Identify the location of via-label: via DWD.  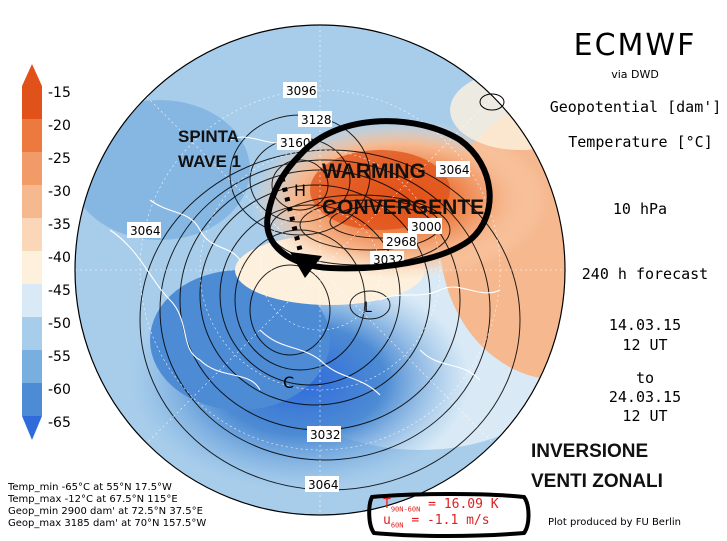
(635, 74).